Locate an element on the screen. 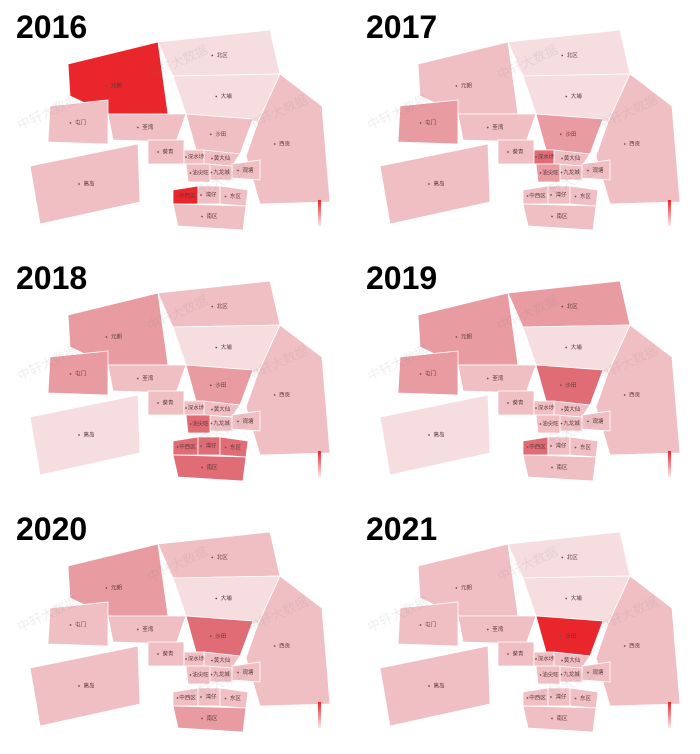 The height and width of the screenshot is (754, 700). district-label: 荃湾 is located at coordinates (498, 378).